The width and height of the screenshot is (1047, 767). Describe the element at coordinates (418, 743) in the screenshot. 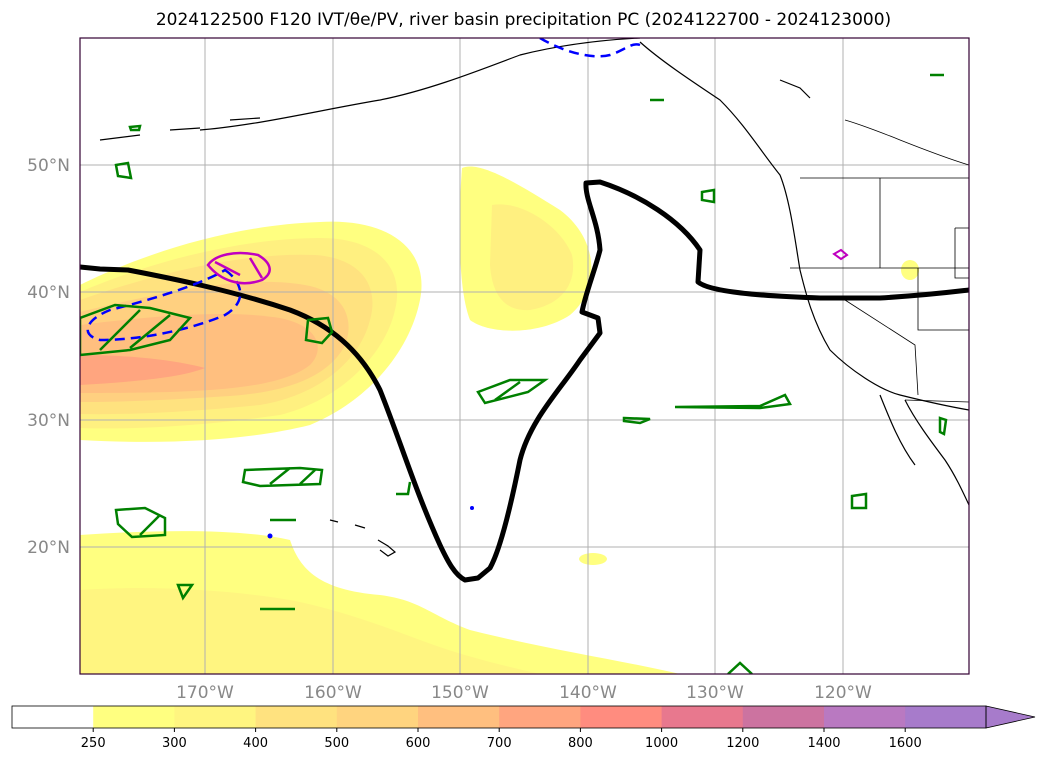

I see `colorbar-tick-label: 600` at that location.